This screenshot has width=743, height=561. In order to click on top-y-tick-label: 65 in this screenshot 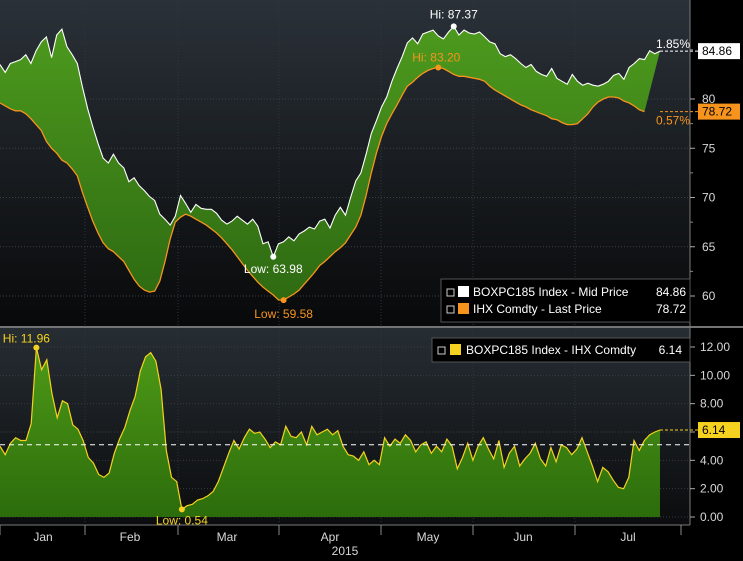, I will do `click(709, 247)`.